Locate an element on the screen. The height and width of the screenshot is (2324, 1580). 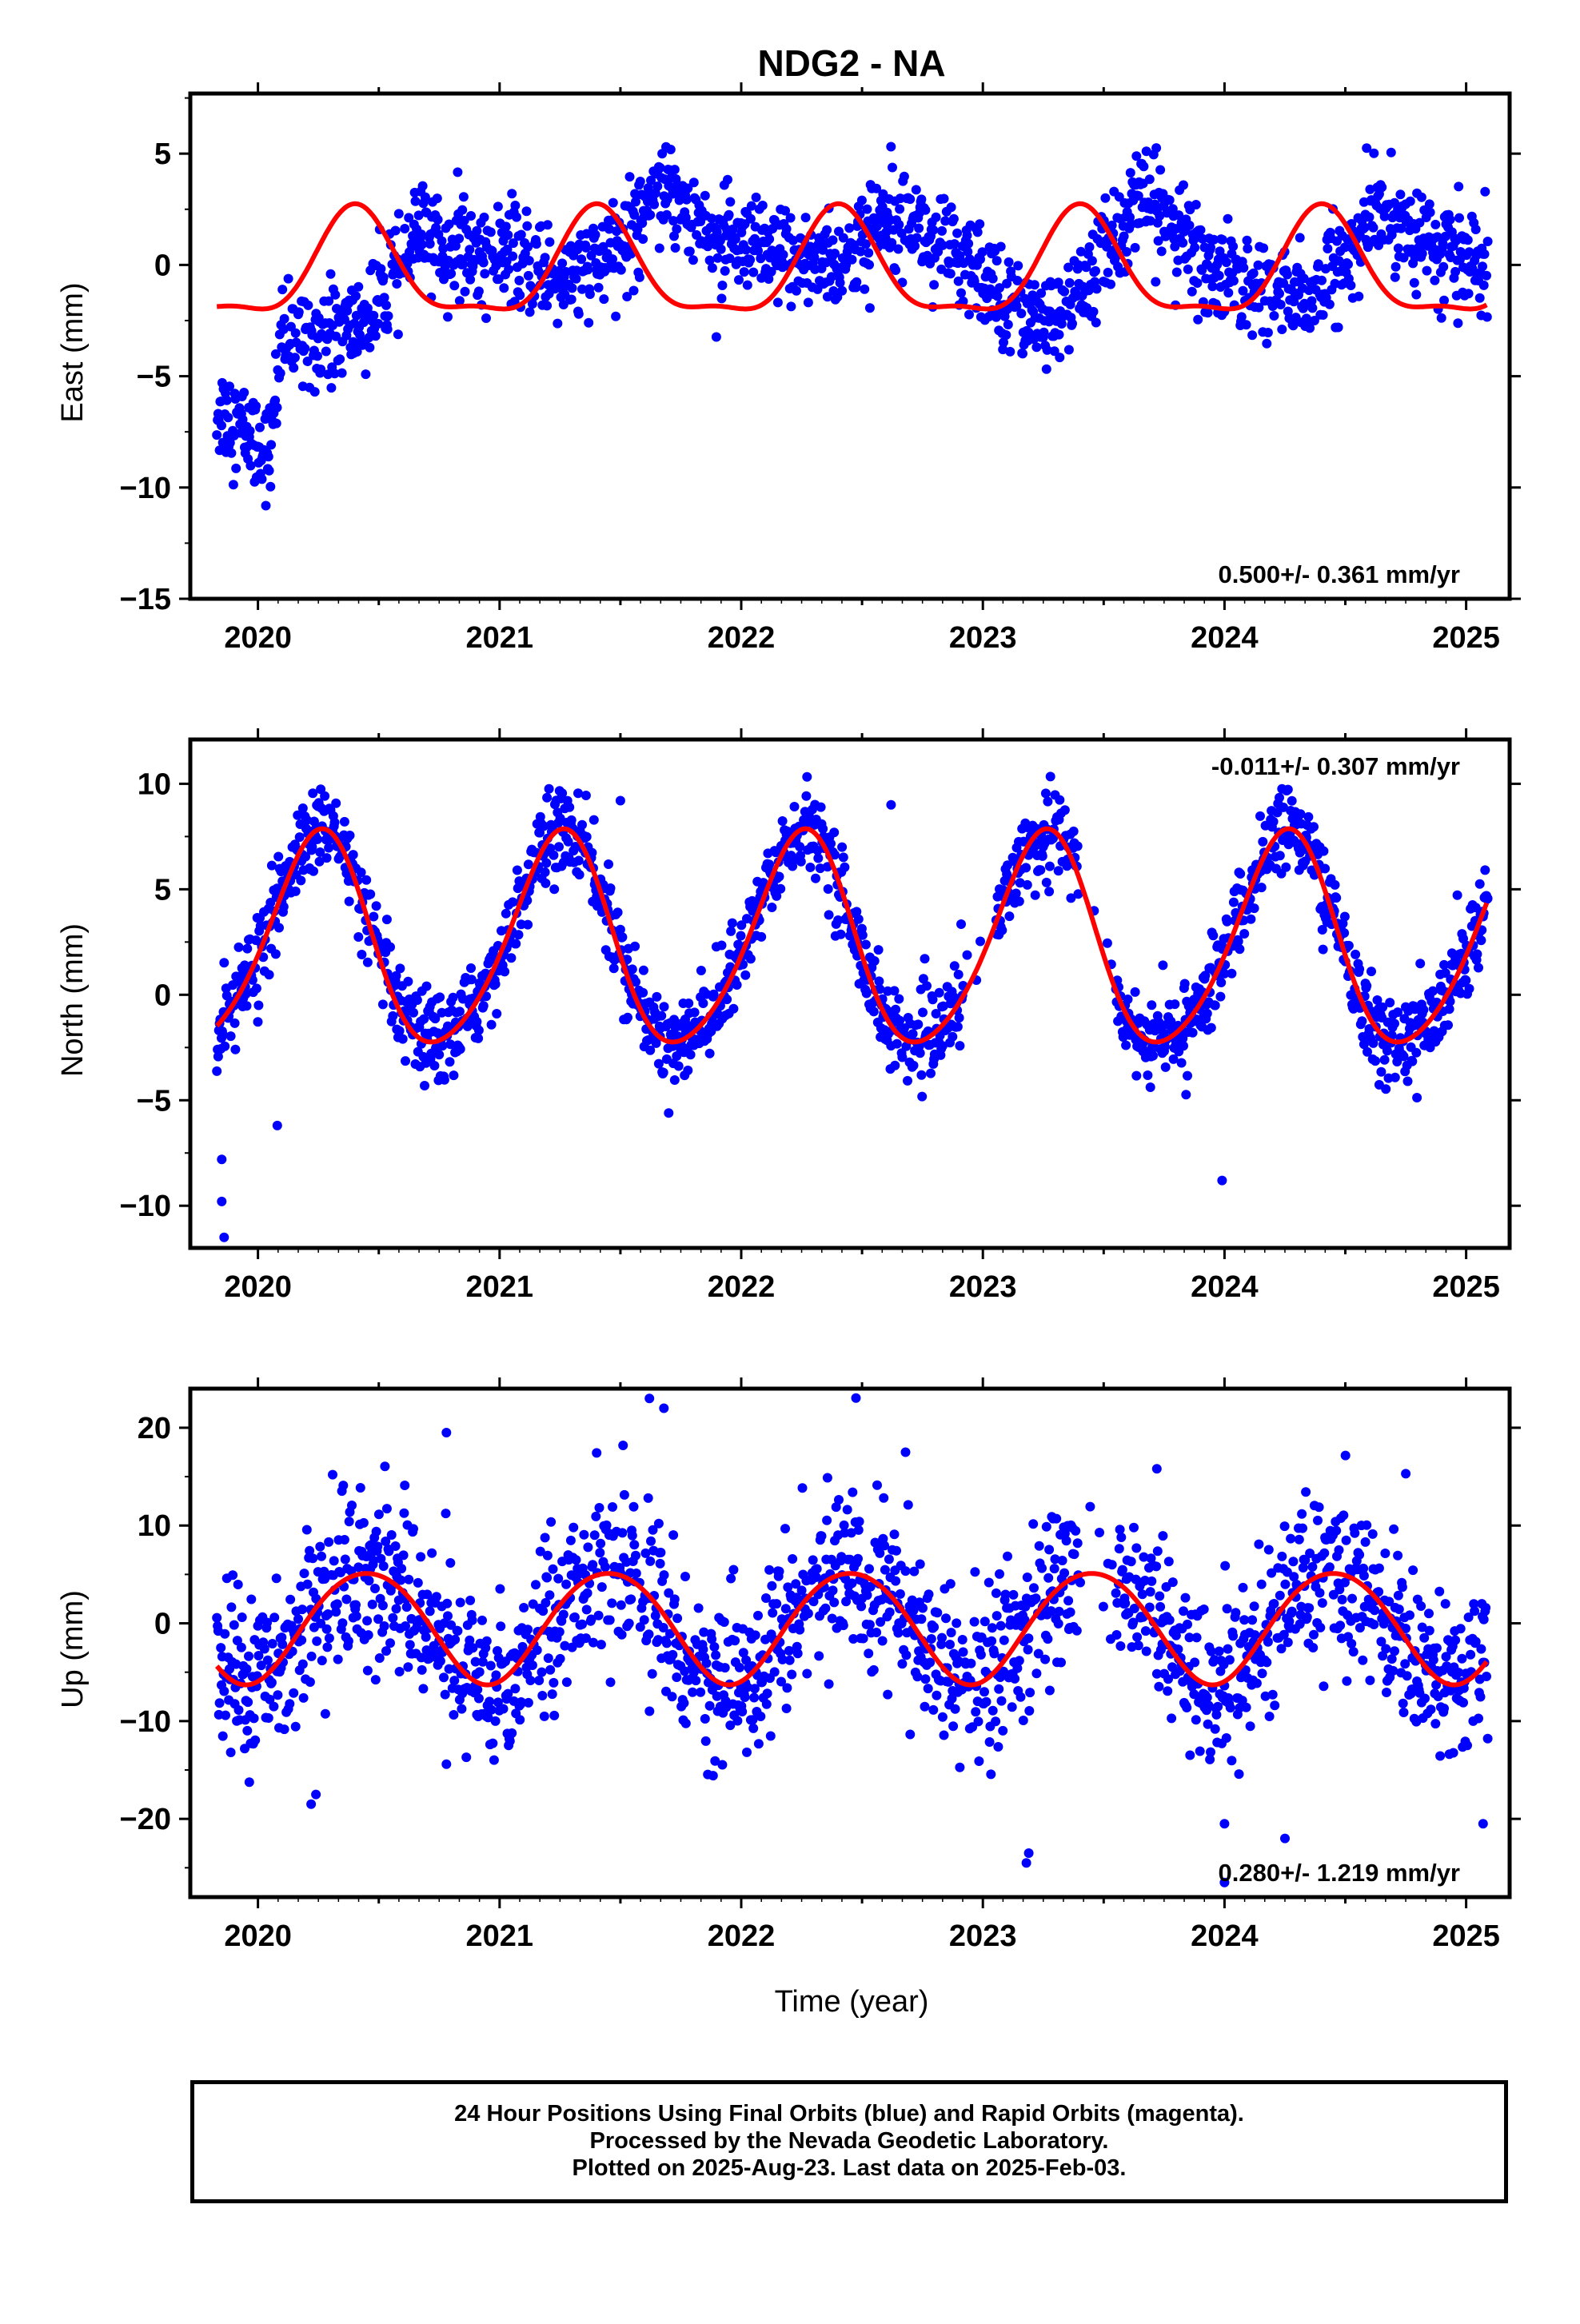
x-tick-label: 2024 is located at coordinates (1225, 638).